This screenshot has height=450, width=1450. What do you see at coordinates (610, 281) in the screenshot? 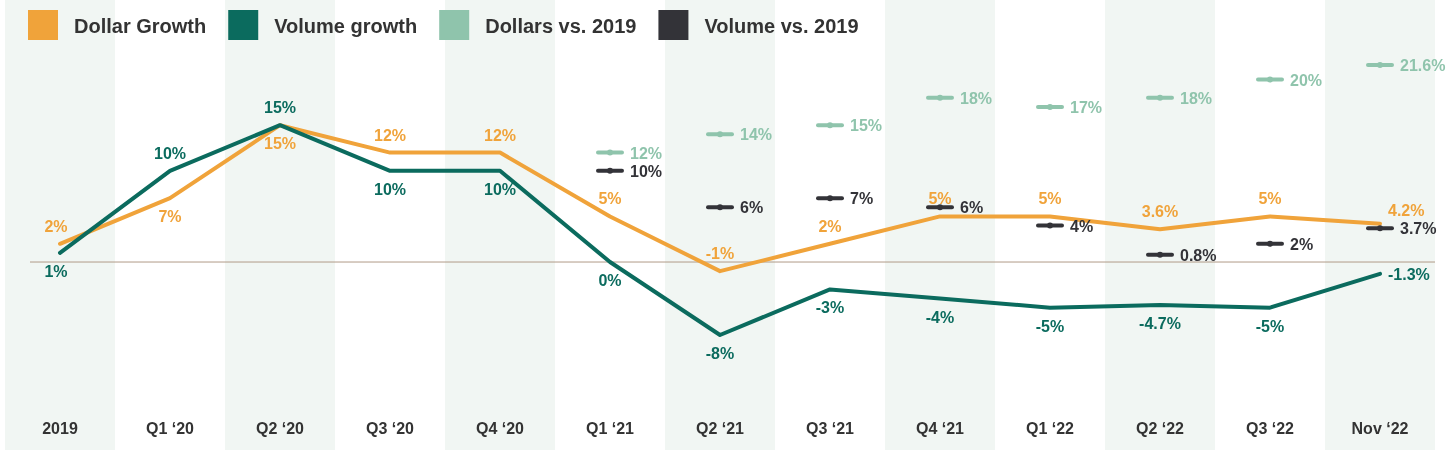
I see `data-label: 0%` at bounding box center [610, 281].